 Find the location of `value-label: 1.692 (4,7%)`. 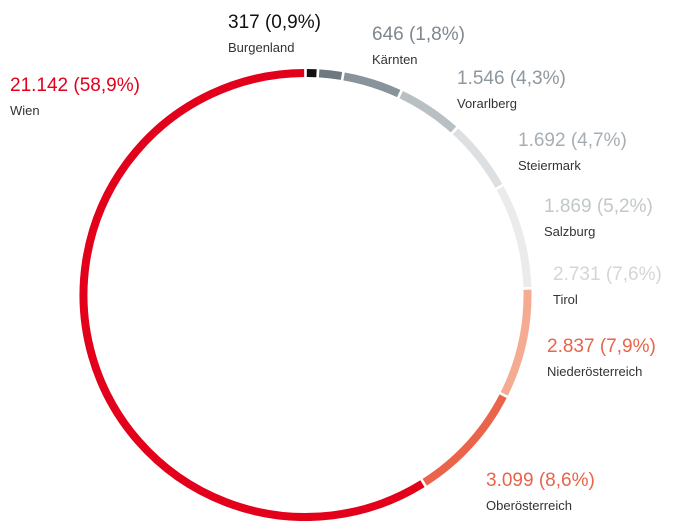

value-label: 1.692 (4,7%) is located at coordinates (572, 140).